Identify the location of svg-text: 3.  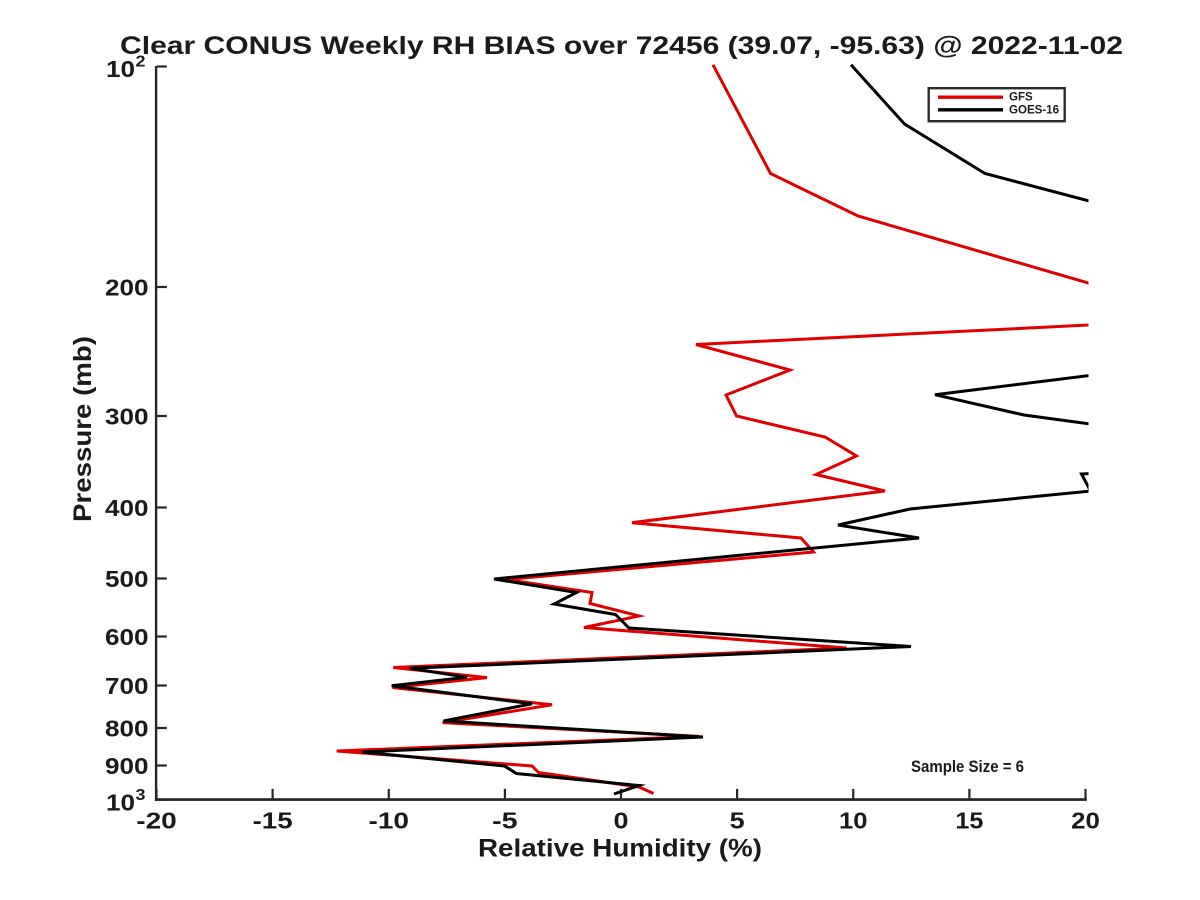
(141, 795).